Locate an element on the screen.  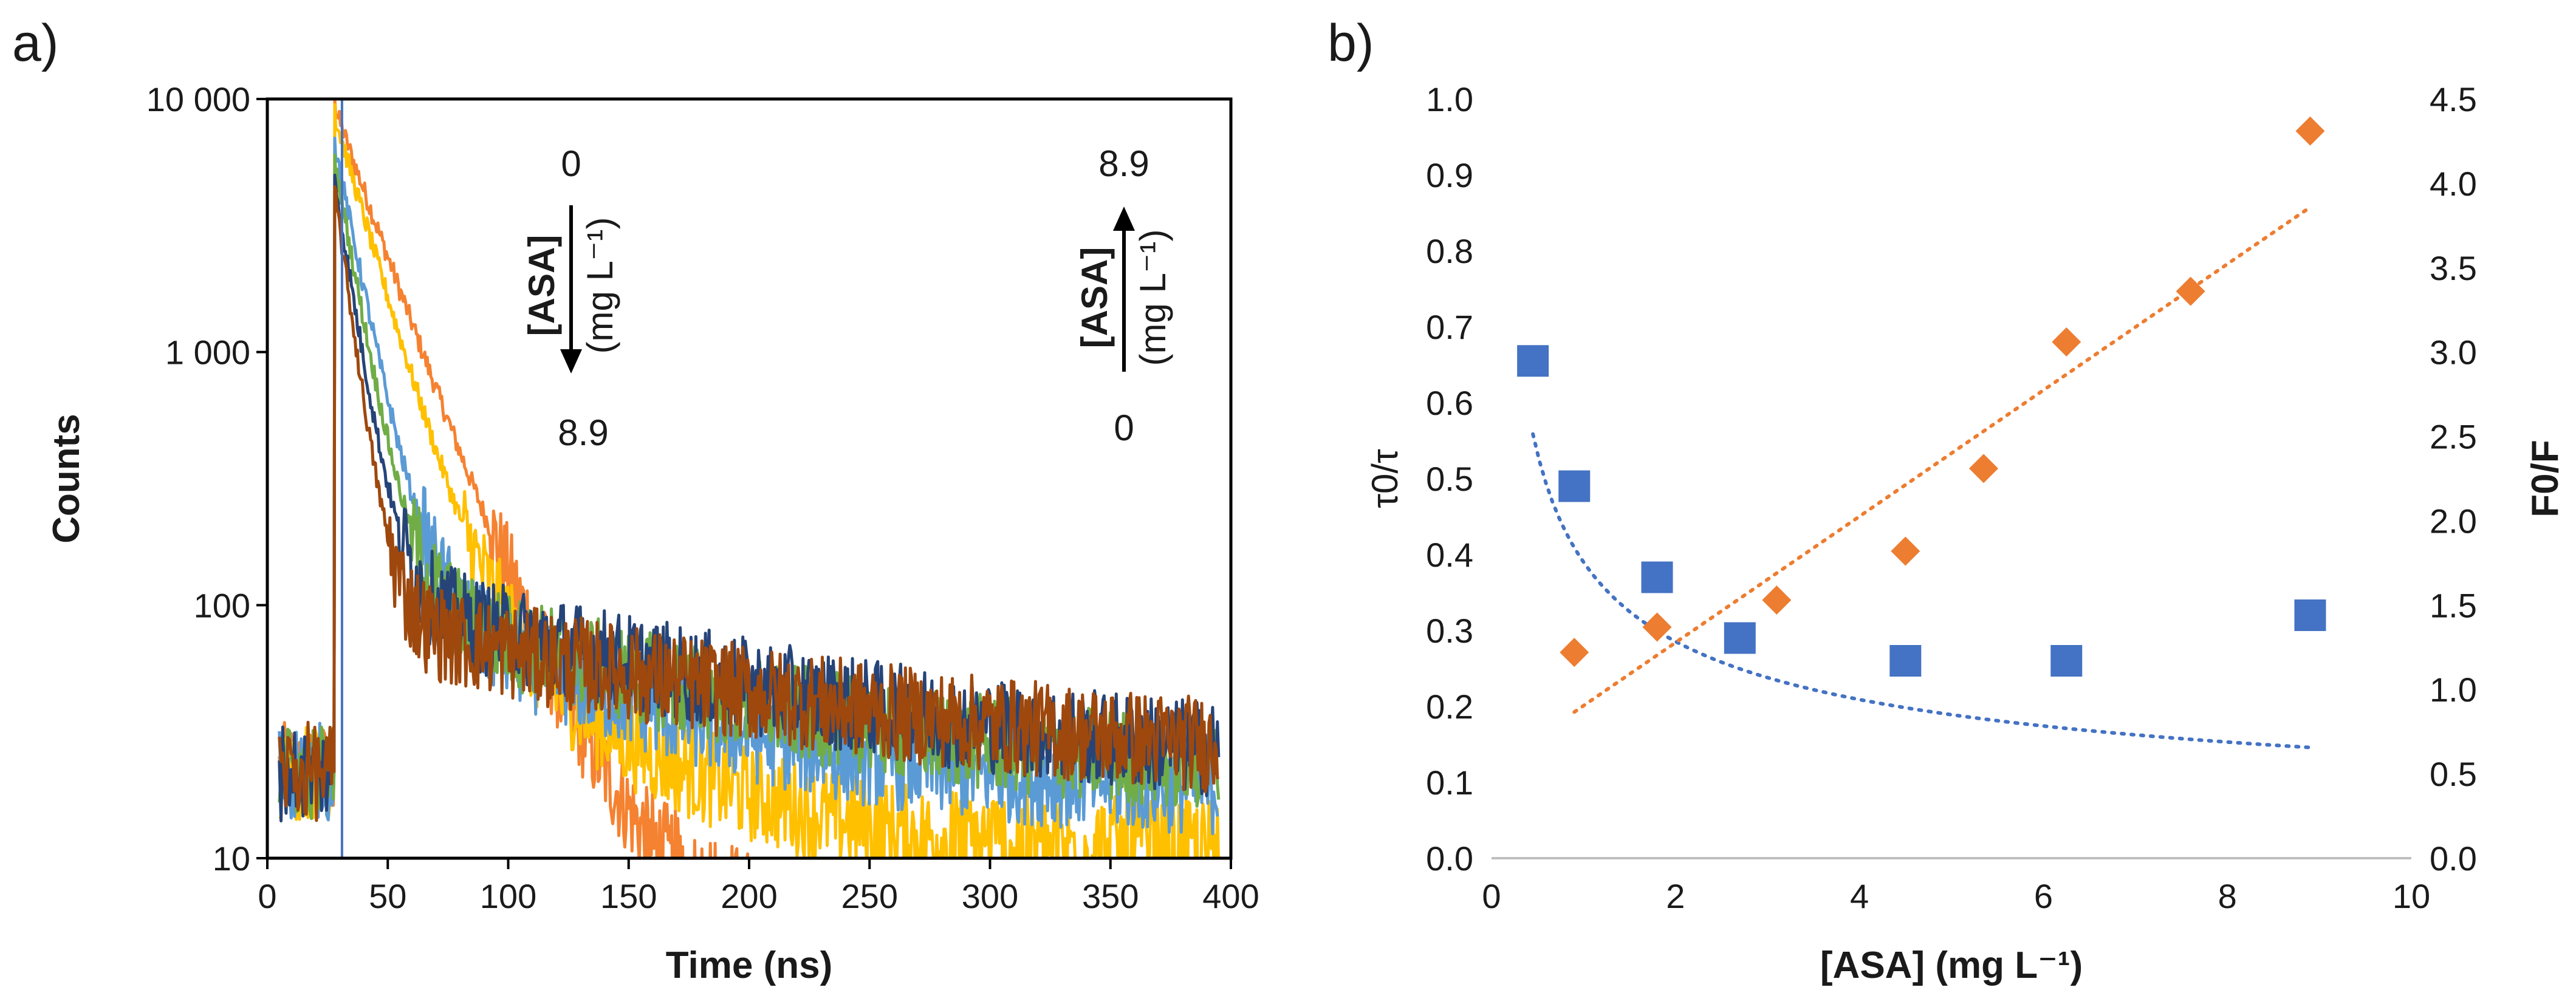
x-tick-label: 6 is located at coordinates (2043, 896).